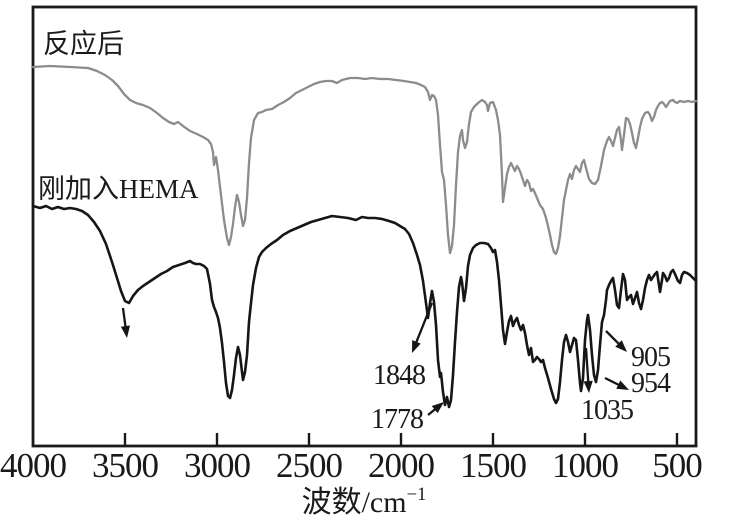 This screenshot has width=736, height=528. Describe the element at coordinates (651, 357) in the screenshot. I see `annotation-label-4: 905` at that location.